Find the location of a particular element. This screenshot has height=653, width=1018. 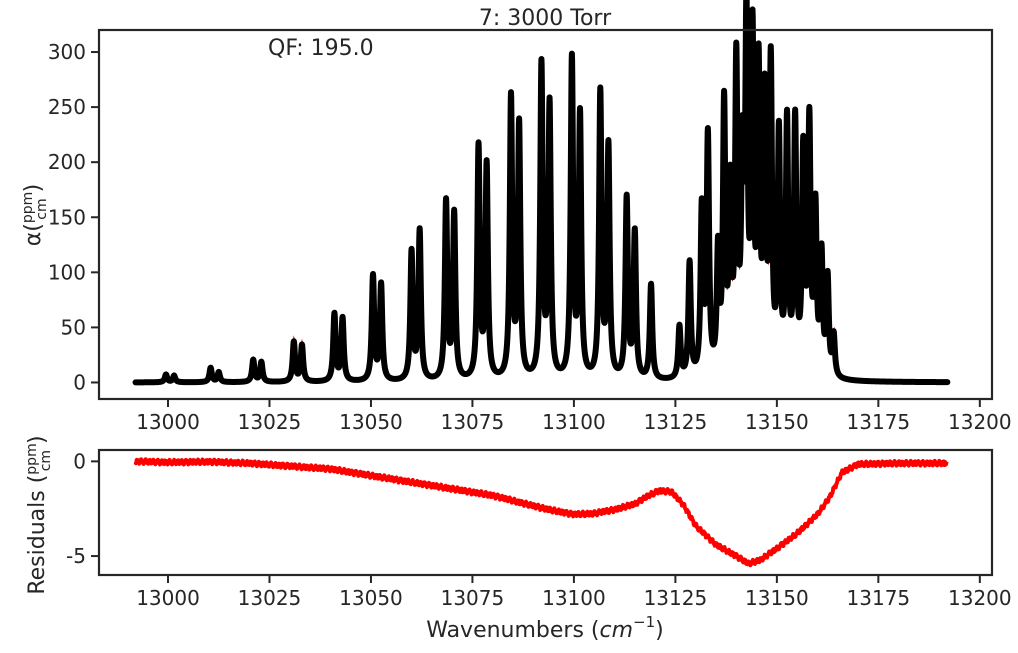

bottom-x-tick-label: 13175 is located at coordinates (879, 598).